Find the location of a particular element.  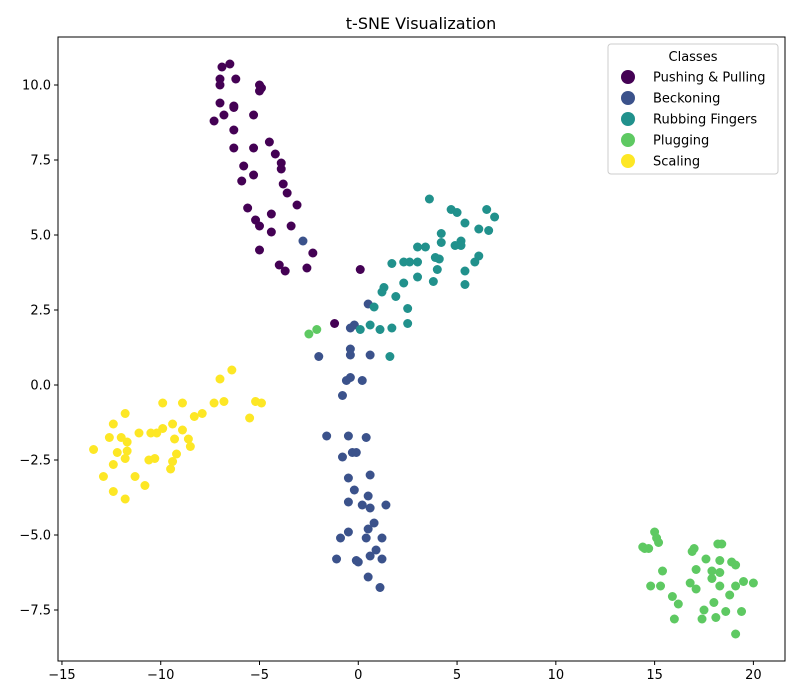

x-tick-label-2: −5 is located at coordinates (259, 675).